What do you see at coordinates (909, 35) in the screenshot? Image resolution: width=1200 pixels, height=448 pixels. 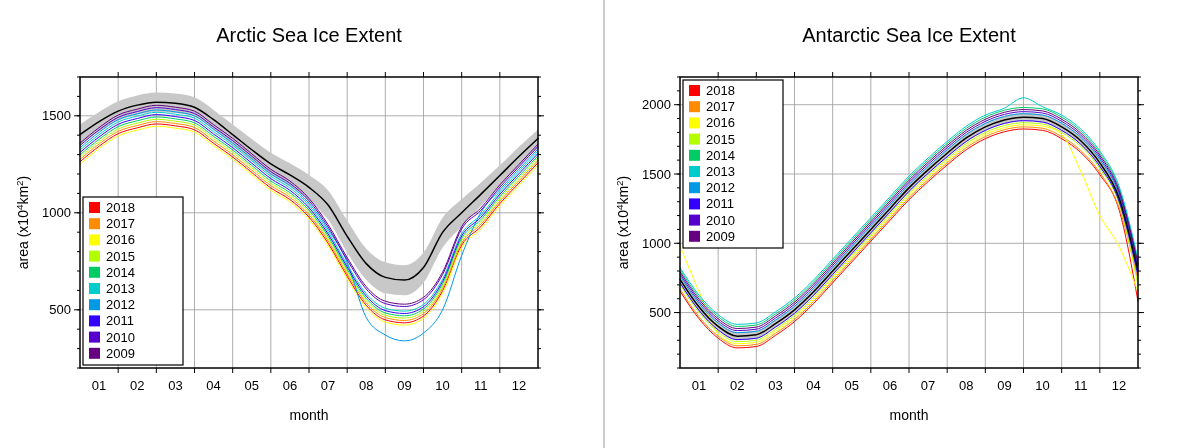 I see `chart-title: Antarctic Sea Ice Extent` at bounding box center [909, 35].